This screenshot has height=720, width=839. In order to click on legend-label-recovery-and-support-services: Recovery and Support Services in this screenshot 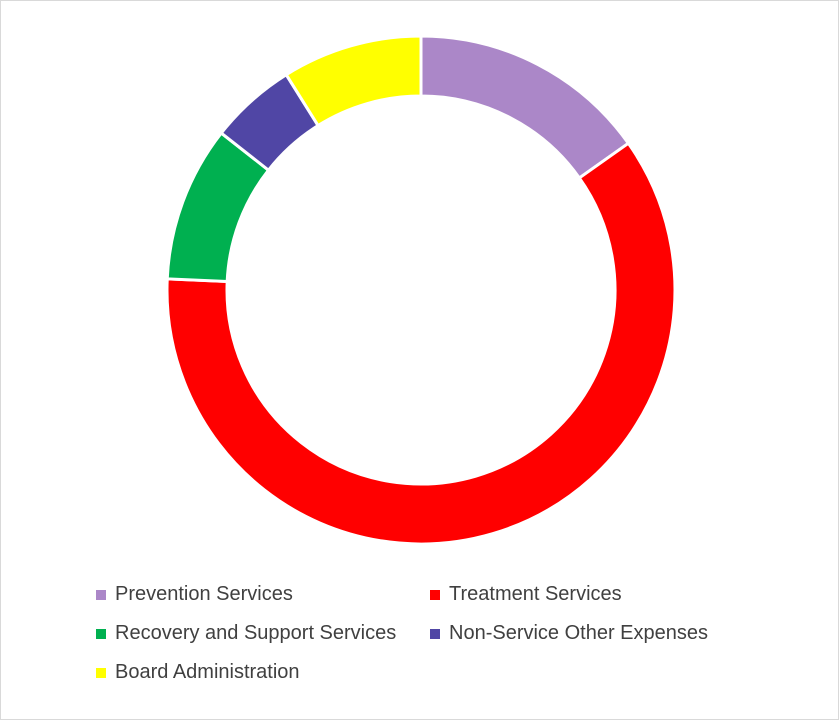, I will do `click(256, 633)`.